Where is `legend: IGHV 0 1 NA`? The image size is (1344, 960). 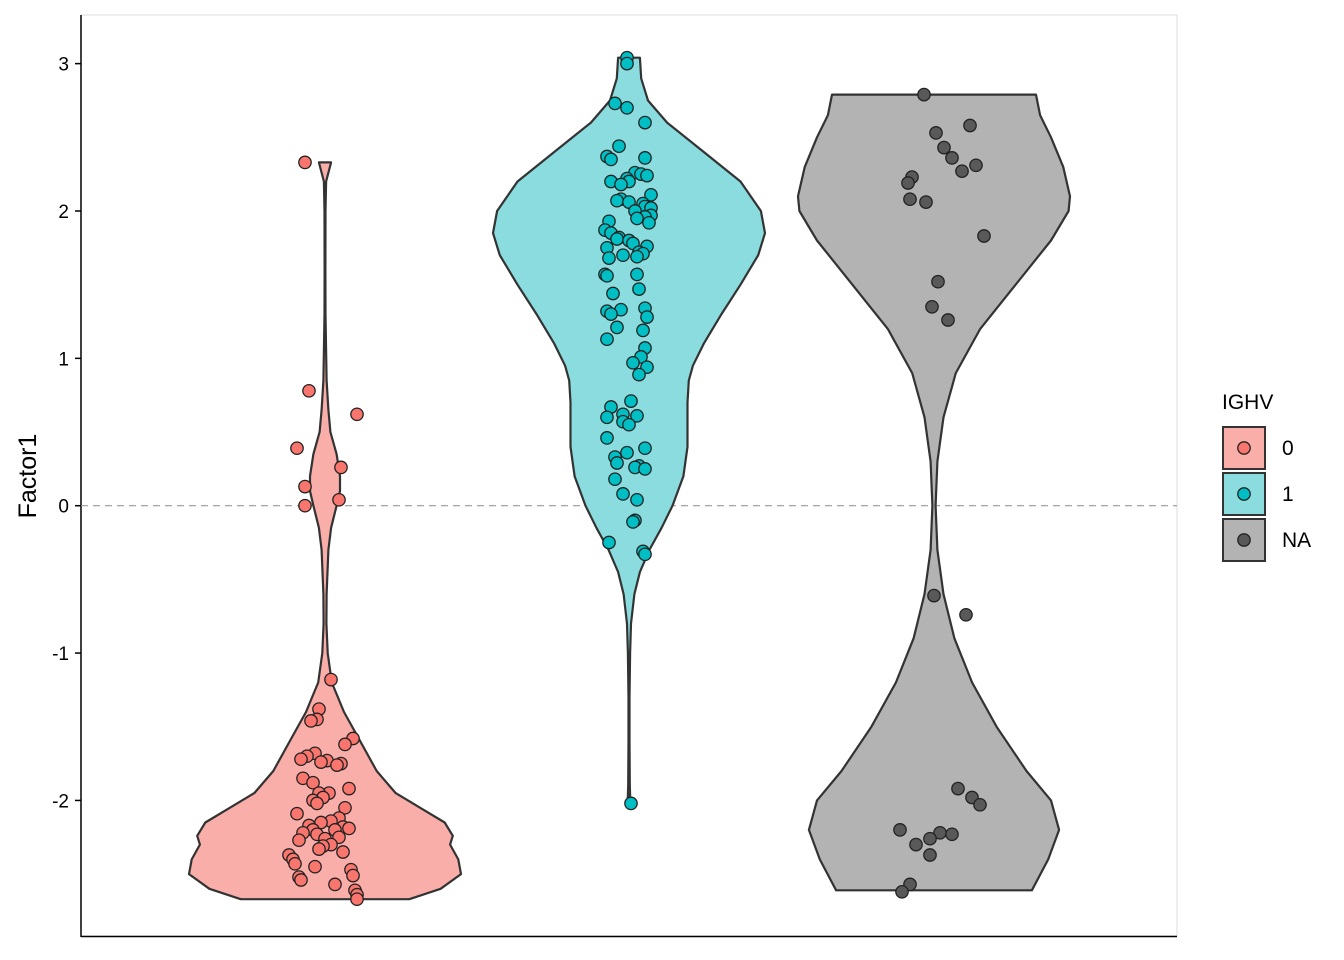 legend: IGHV 0 1 NA is located at coordinates (1266, 476).